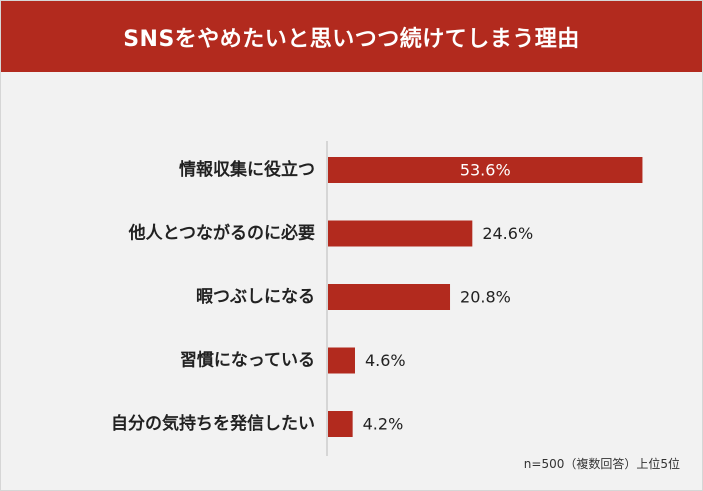  I want to click on value-label: 24.6%, so click(507, 233).